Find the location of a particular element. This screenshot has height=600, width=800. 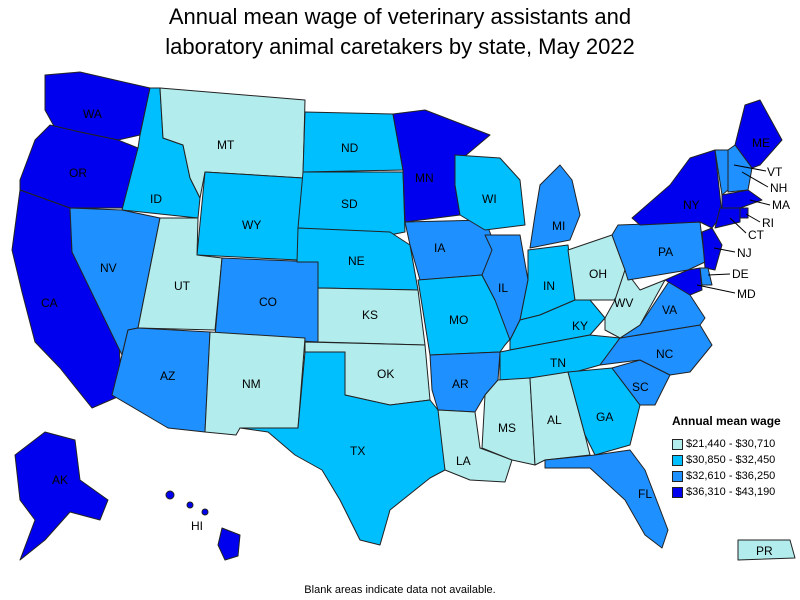

state-nh is located at coordinates (740, 168).